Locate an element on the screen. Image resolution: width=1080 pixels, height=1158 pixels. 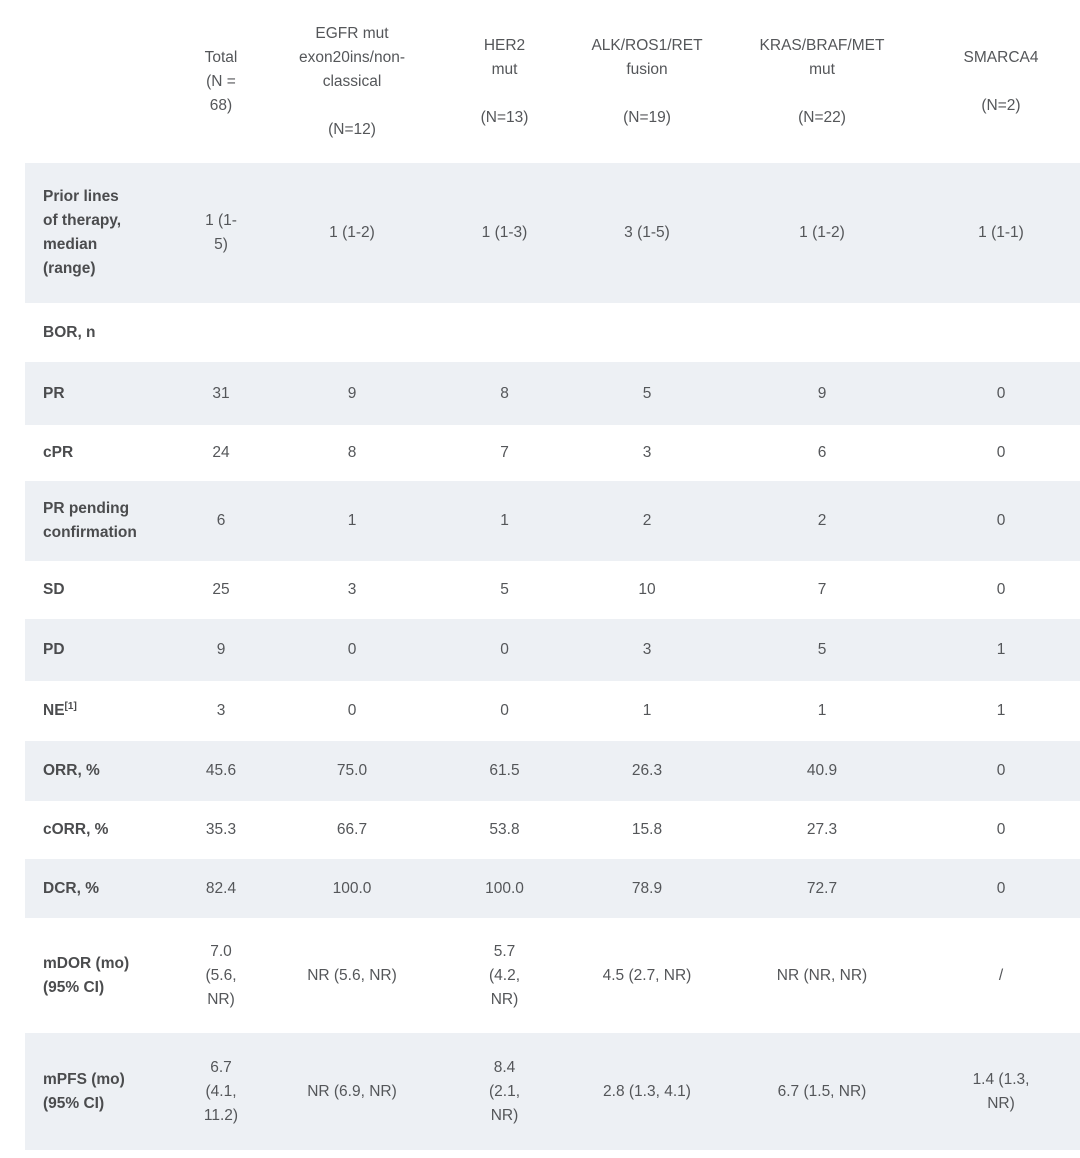
cell-mdor-kras-braf-met: NR (NR, NR) is located at coordinates (822, 975).